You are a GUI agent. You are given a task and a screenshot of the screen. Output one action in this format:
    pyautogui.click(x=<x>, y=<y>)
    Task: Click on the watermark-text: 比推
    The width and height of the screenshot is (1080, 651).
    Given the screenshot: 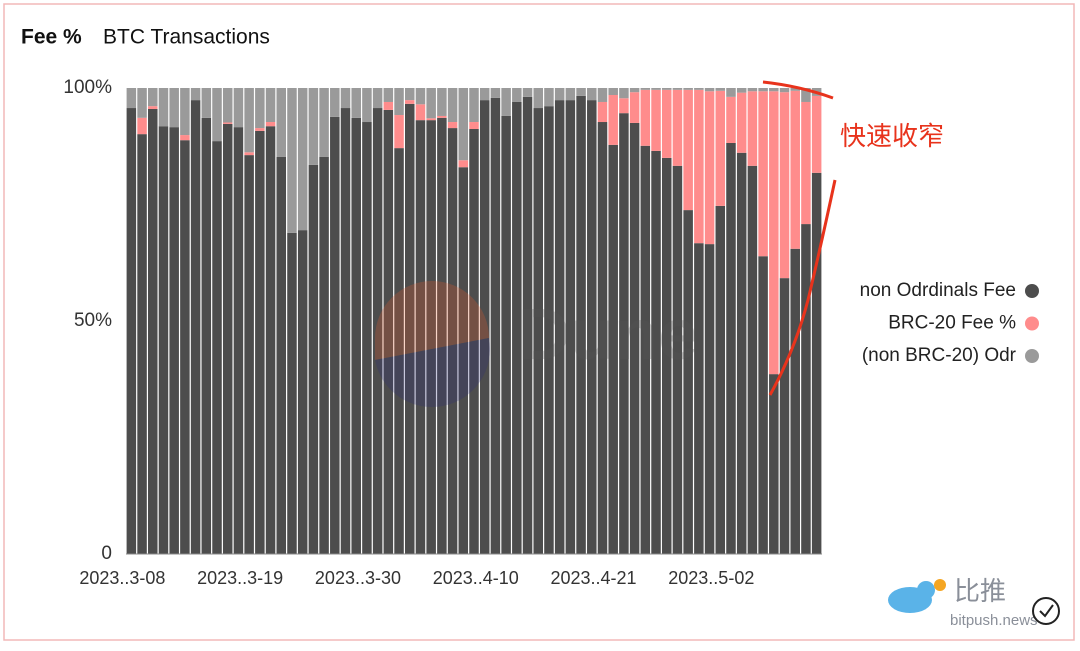 What is the action you would take?
    pyautogui.click(x=980, y=591)
    